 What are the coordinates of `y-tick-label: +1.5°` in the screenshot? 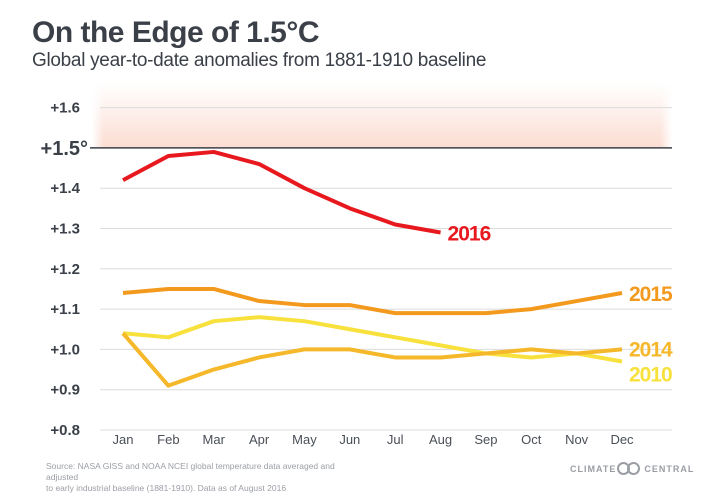 It's located at (64, 149).